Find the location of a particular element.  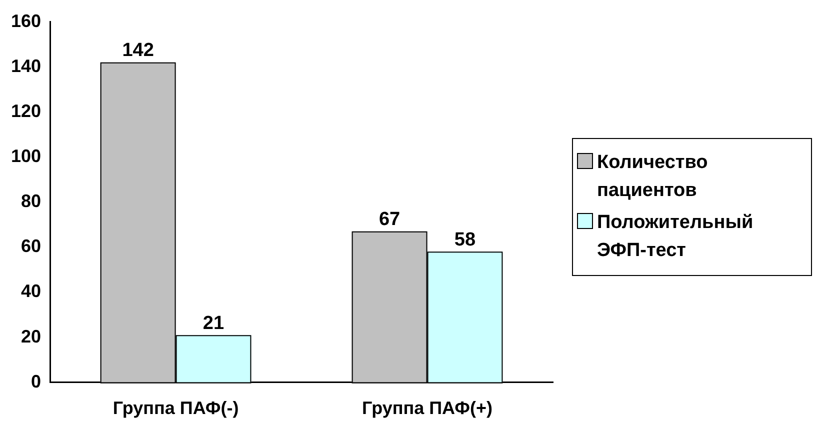

data-label: 67 is located at coordinates (389, 219).